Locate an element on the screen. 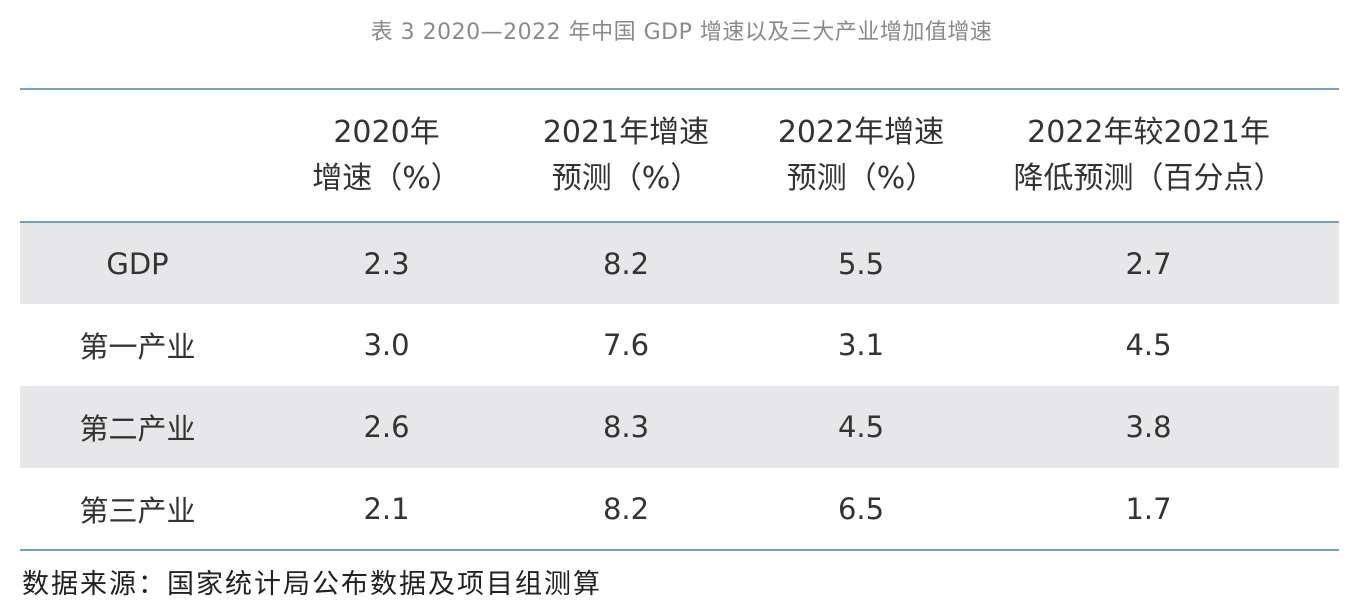  table-row-gdp: GDP 2.3 8.2 5.5 2.7 is located at coordinates (679, 263).